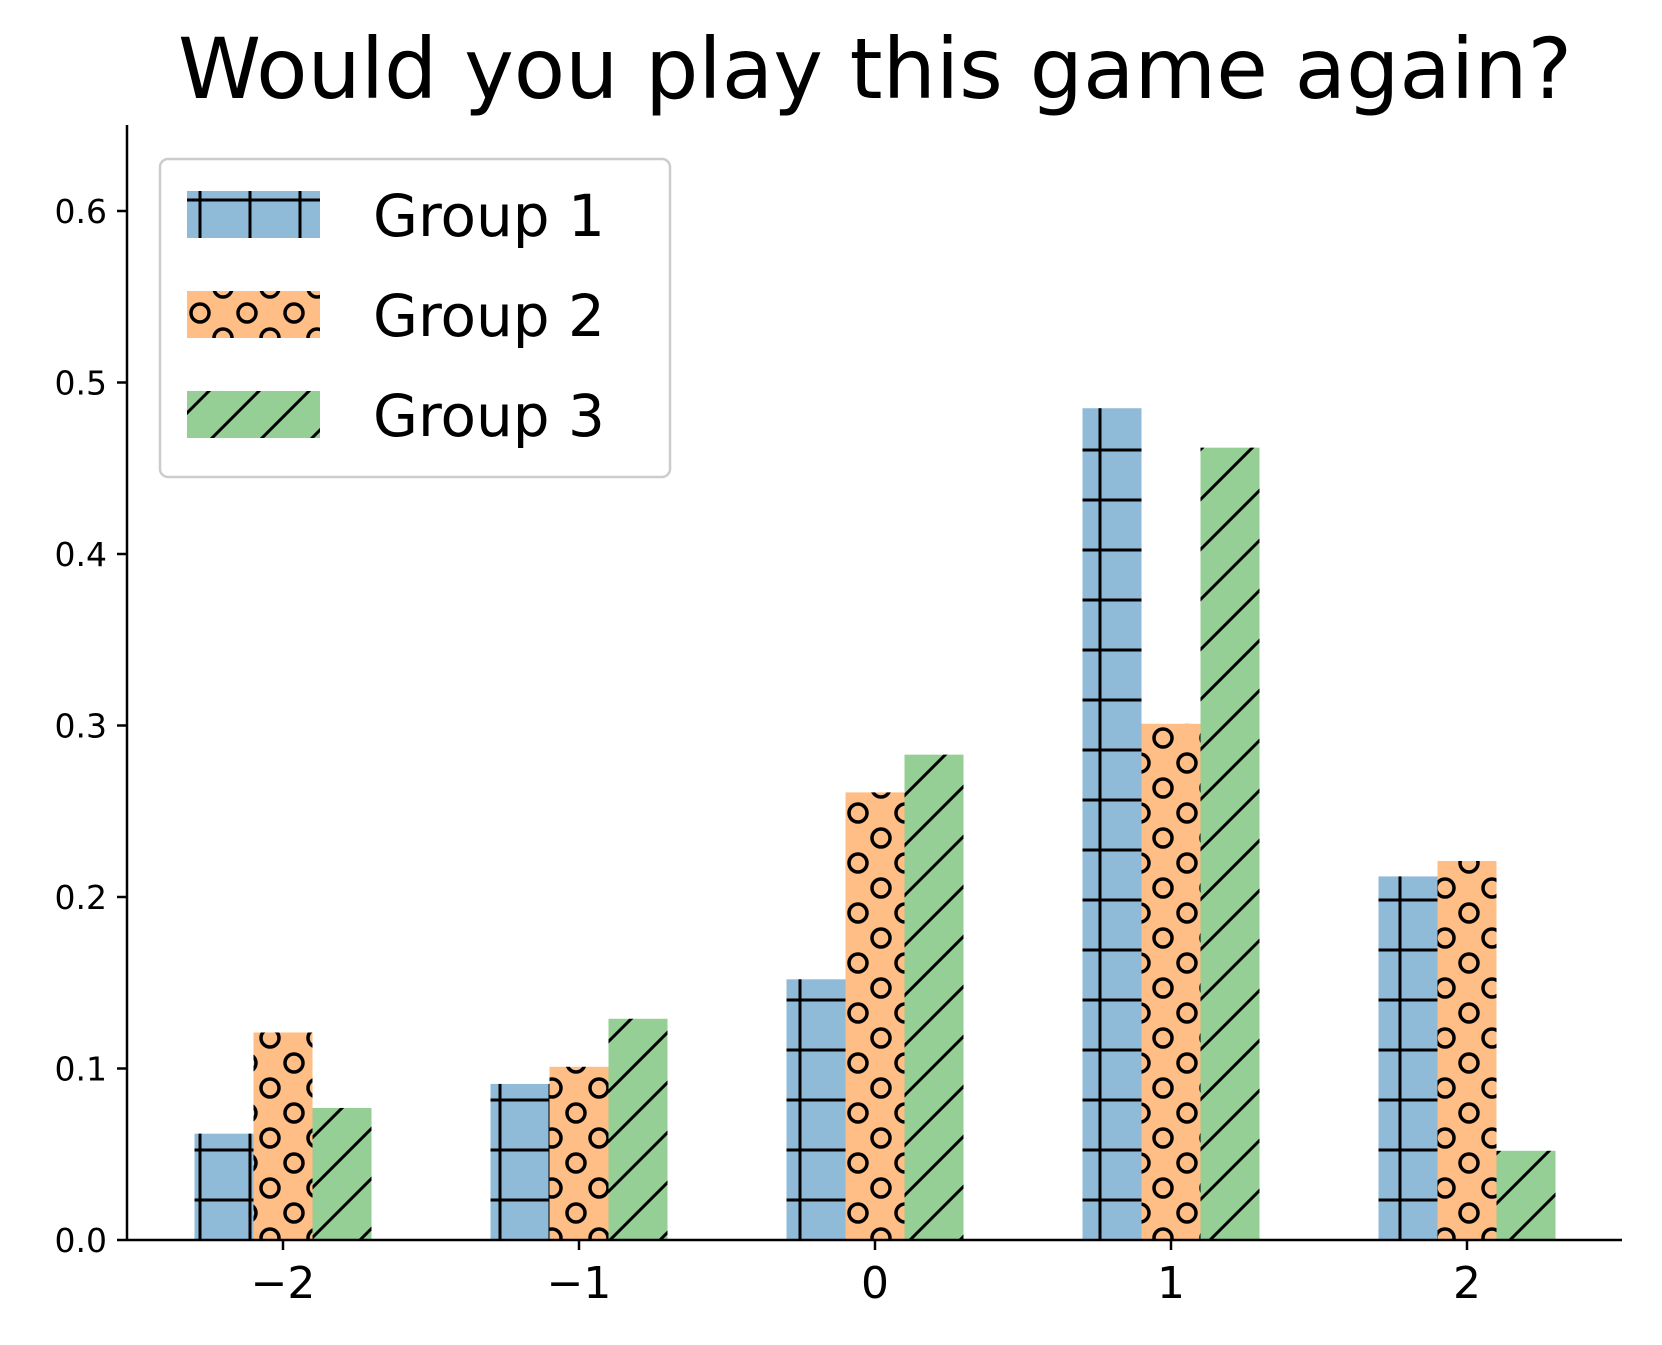 This screenshot has height=1345, width=1662. I want to click on legend-label-1: Group 1, so click(489, 216).